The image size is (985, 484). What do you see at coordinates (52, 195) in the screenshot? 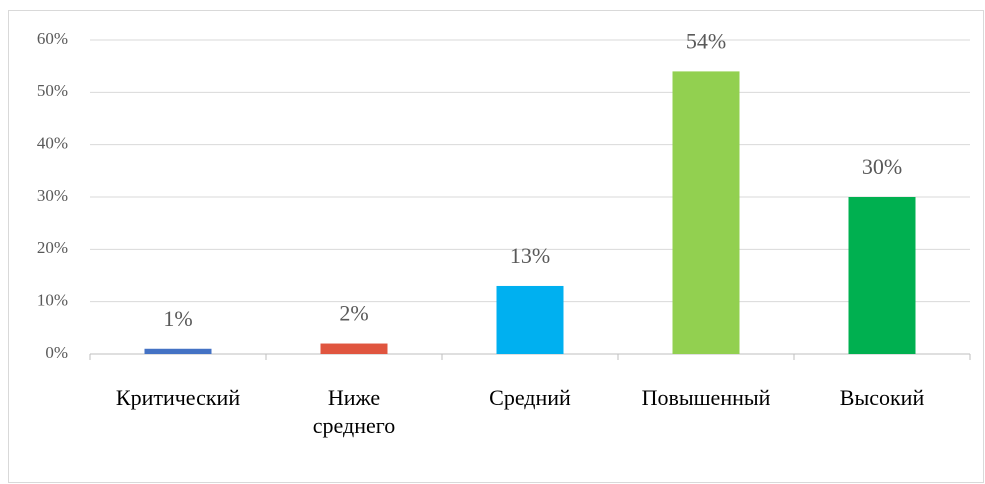
I see `y-tick-label: 30%` at bounding box center [52, 195].